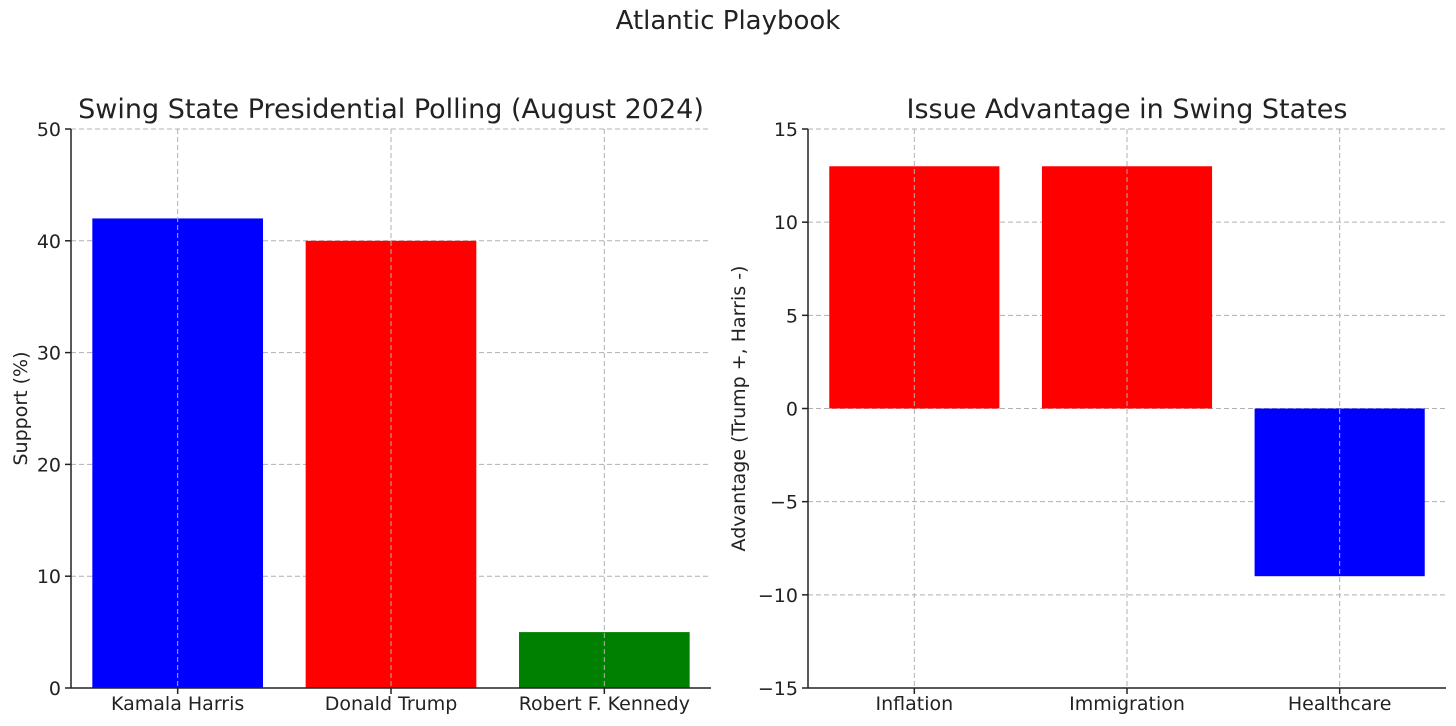 The width and height of the screenshot is (1456, 726). What do you see at coordinates (49, 242) in the screenshot?
I see `polling-ytick-label-4: 40` at bounding box center [49, 242].